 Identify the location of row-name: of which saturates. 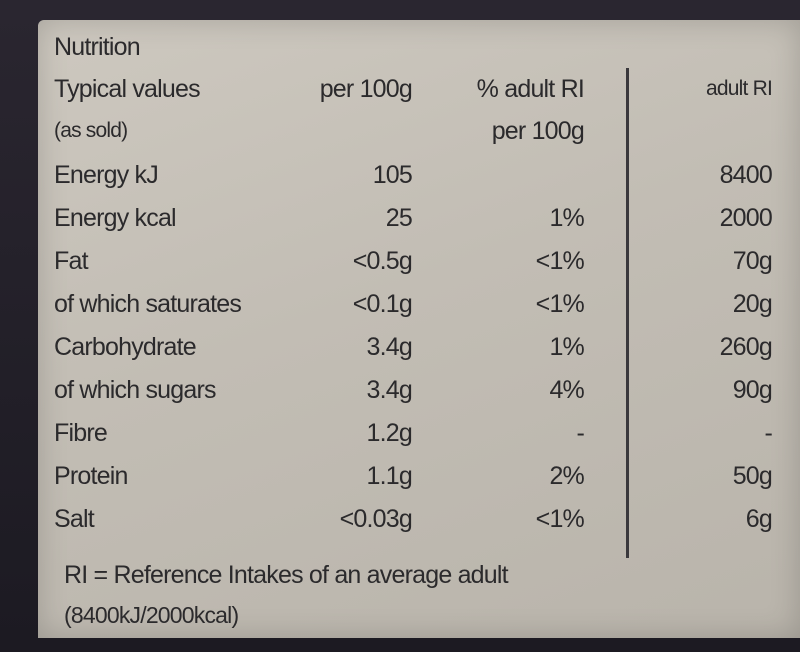
(148, 304).